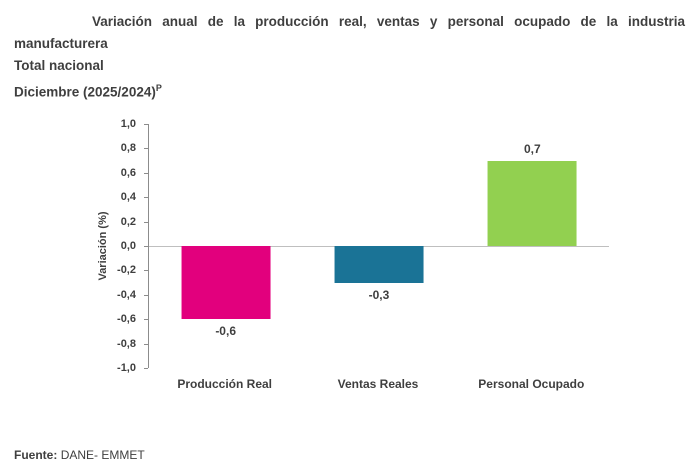 This screenshot has height=471, width=700. I want to click on category-label: Personal Ocupado, so click(531, 384).